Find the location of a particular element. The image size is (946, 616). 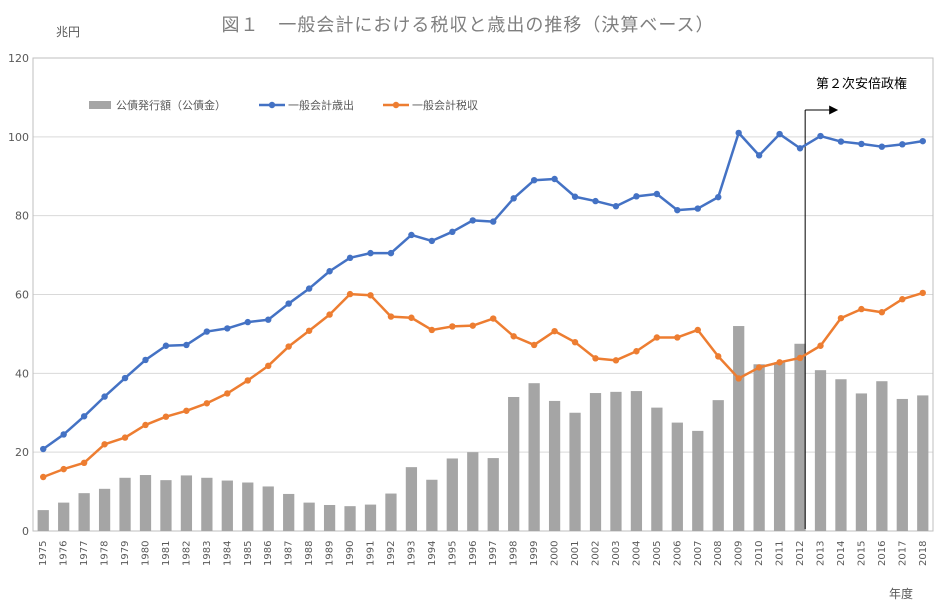

x-tick-label: 1984 is located at coordinates (227, 553).